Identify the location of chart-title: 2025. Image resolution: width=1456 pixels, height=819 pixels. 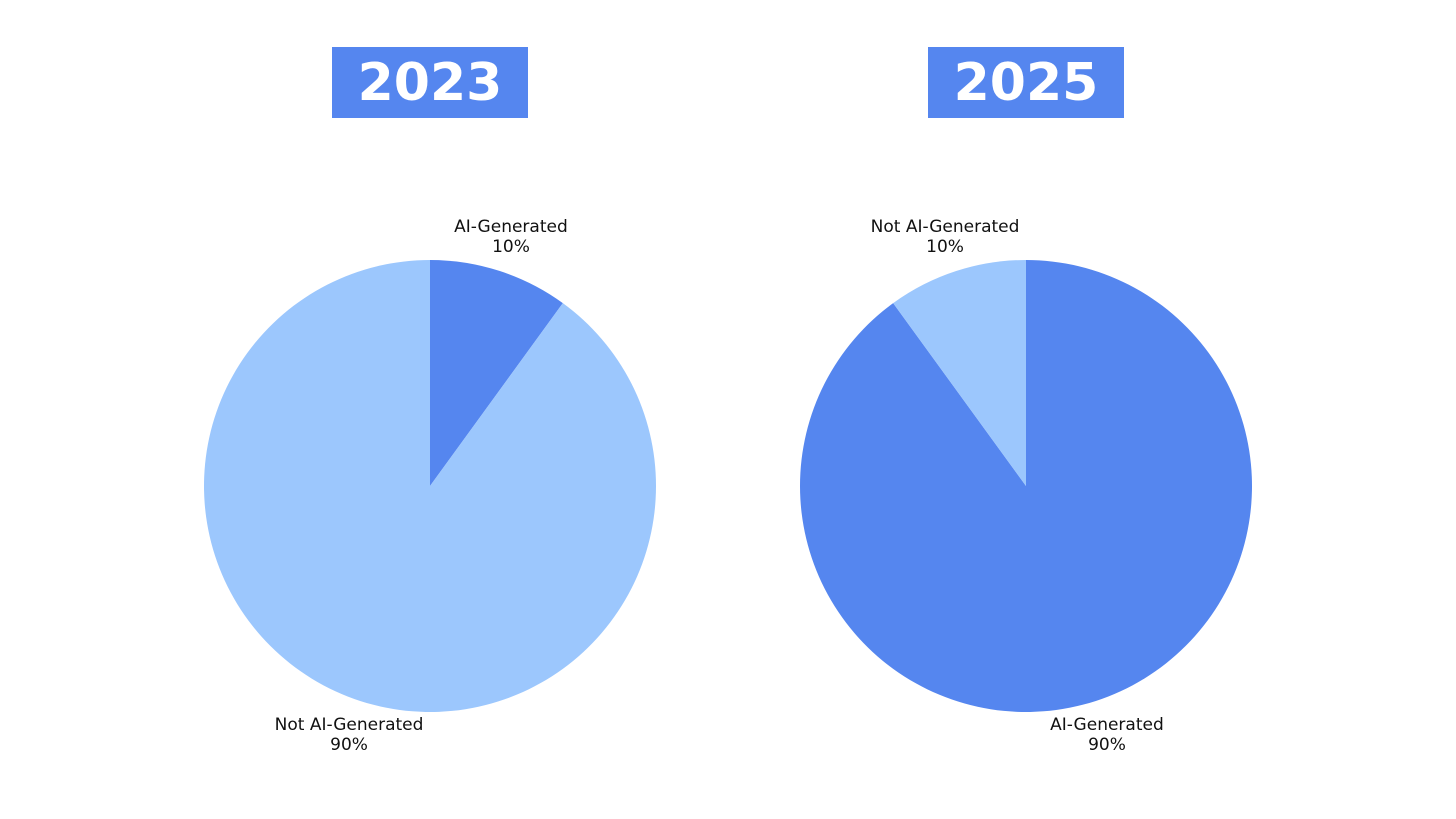
(1026, 83).